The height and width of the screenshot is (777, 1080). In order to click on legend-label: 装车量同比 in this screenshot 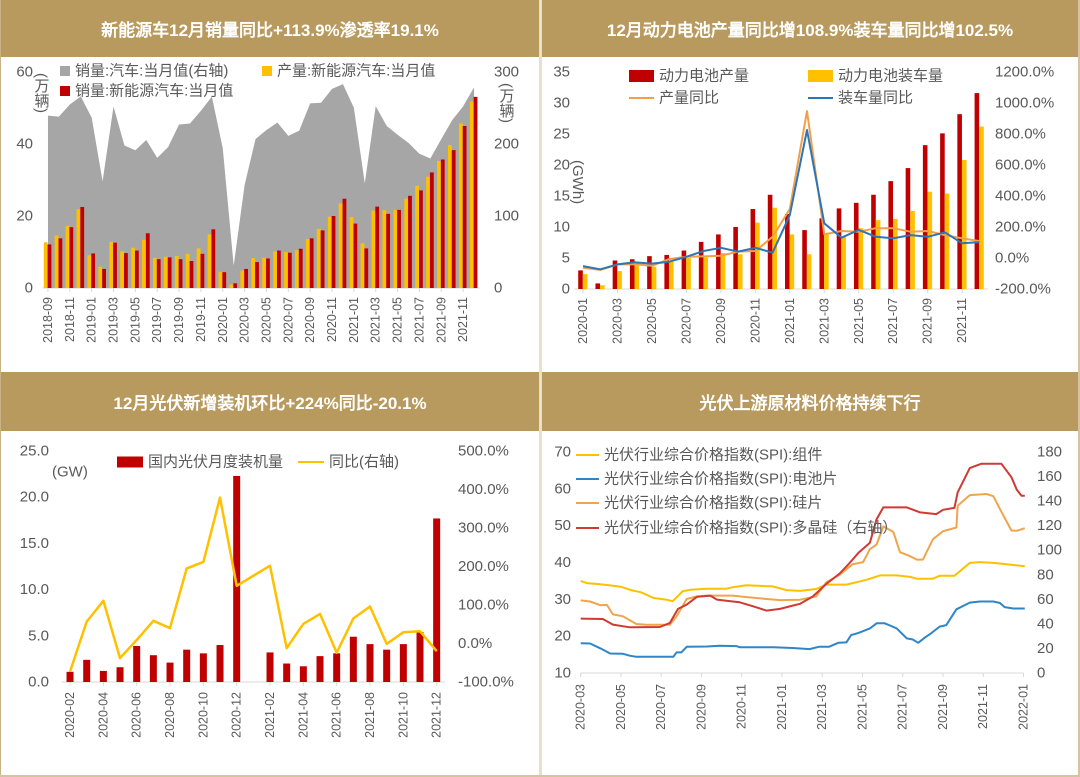, I will do `click(875, 98)`.